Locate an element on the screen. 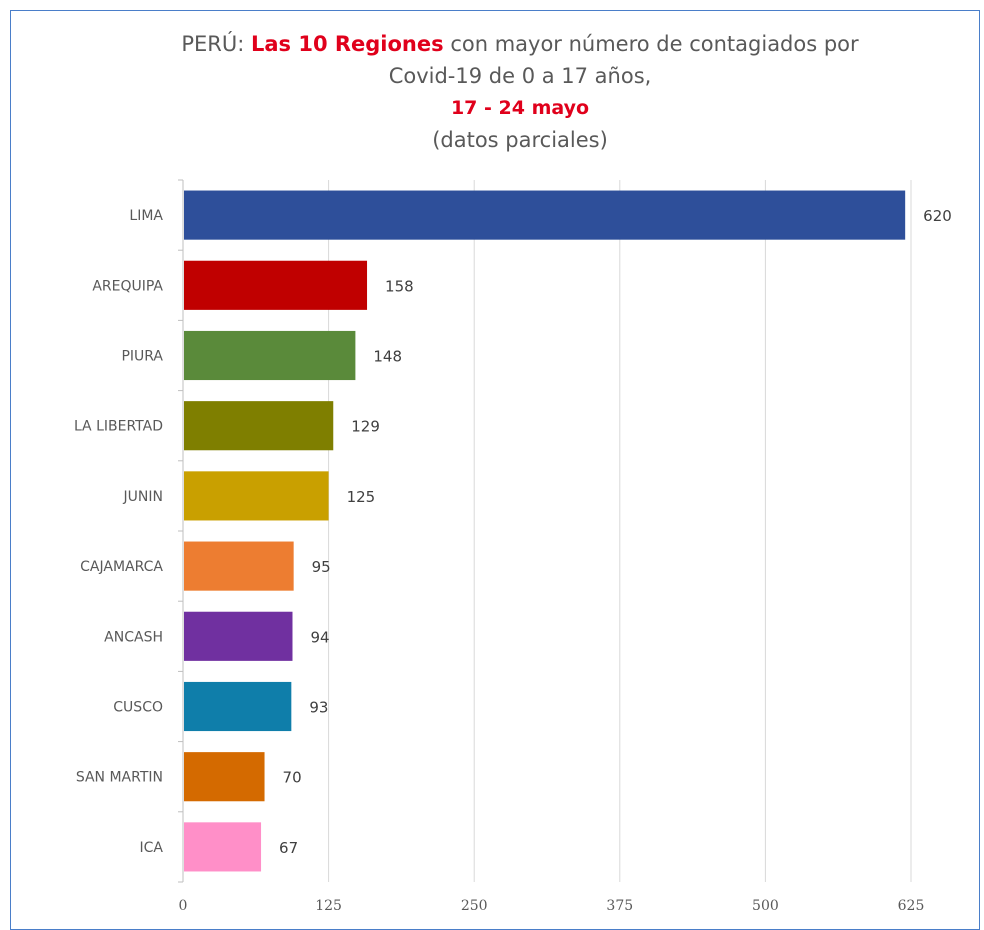 The image size is (984, 930). bar-lima is located at coordinates (545, 215).